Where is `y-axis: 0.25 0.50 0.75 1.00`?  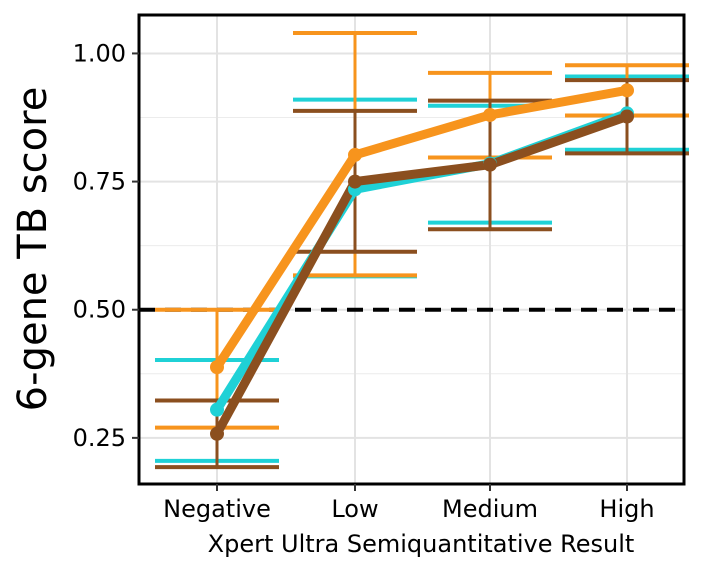 y-axis: 0.25 0.50 0.75 1.00 is located at coordinates (106, 245).